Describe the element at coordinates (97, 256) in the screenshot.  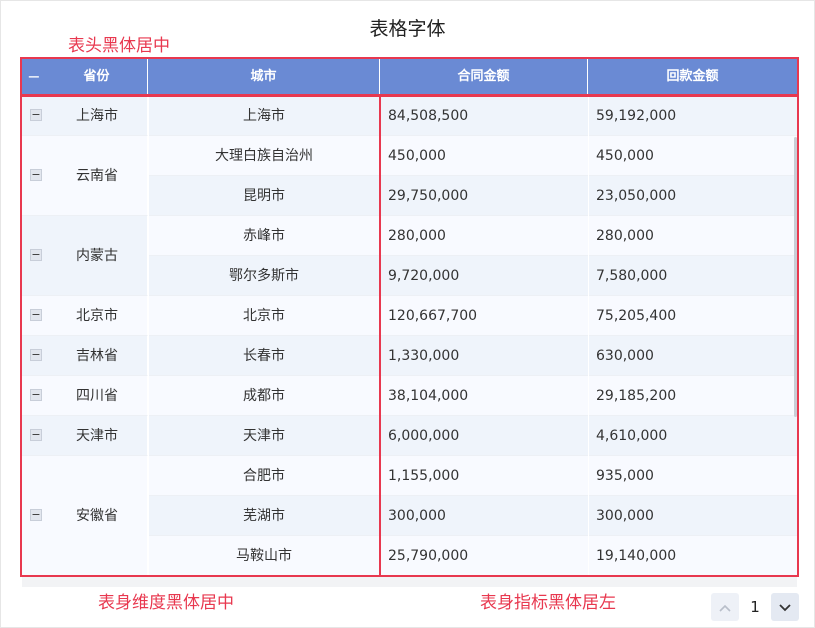
I see `province-label: 内蒙古` at that location.